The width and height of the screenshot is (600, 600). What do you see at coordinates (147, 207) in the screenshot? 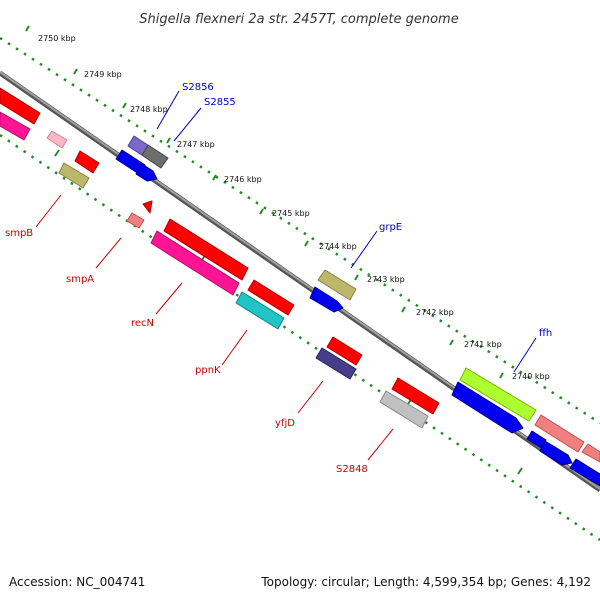
I see `gene-feature-tiny-red` at bounding box center [147, 207].